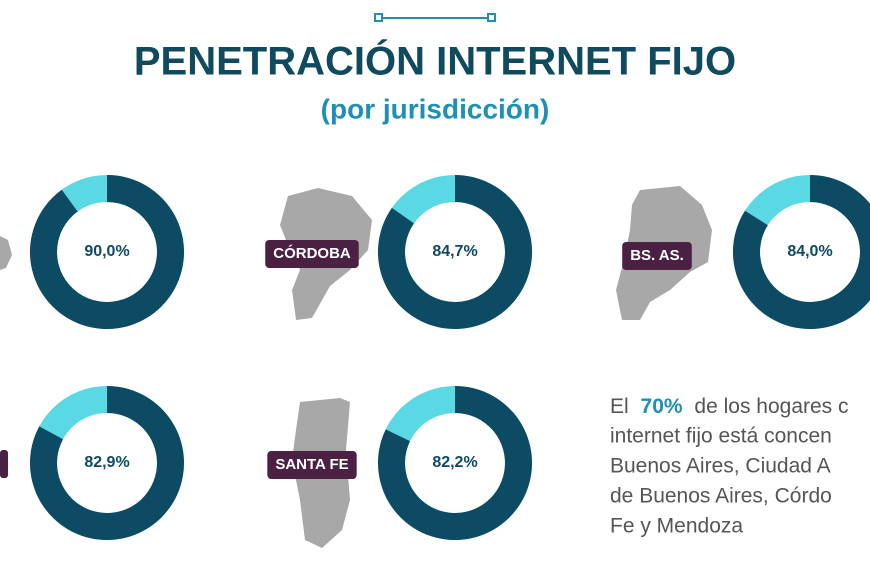  Describe the element at coordinates (619, 406) in the screenshot. I see `note-text: El` at that location.